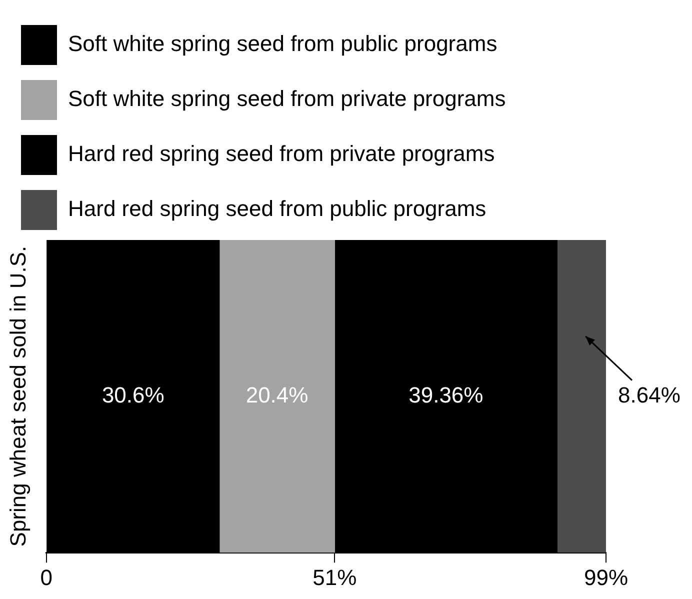  What do you see at coordinates (17, 396) in the screenshot?
I see `y-axis-title: Spring wheat seed sold in U.S.` at bounding box center [17, 396].